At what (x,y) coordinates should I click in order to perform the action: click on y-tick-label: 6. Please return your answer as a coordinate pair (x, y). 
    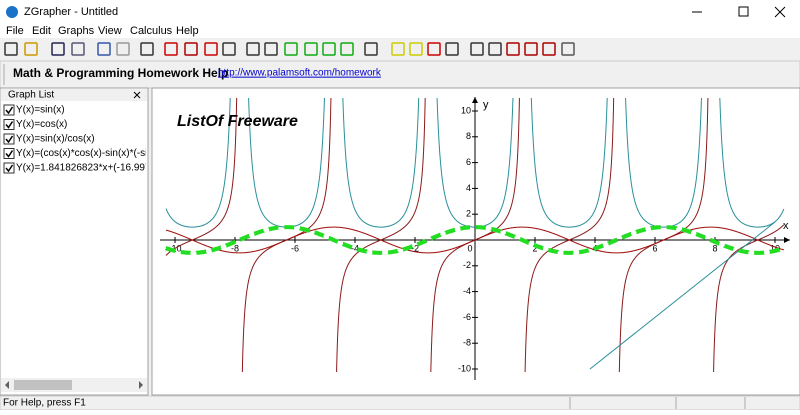
    Looking at the image, I should click on (468, 162).